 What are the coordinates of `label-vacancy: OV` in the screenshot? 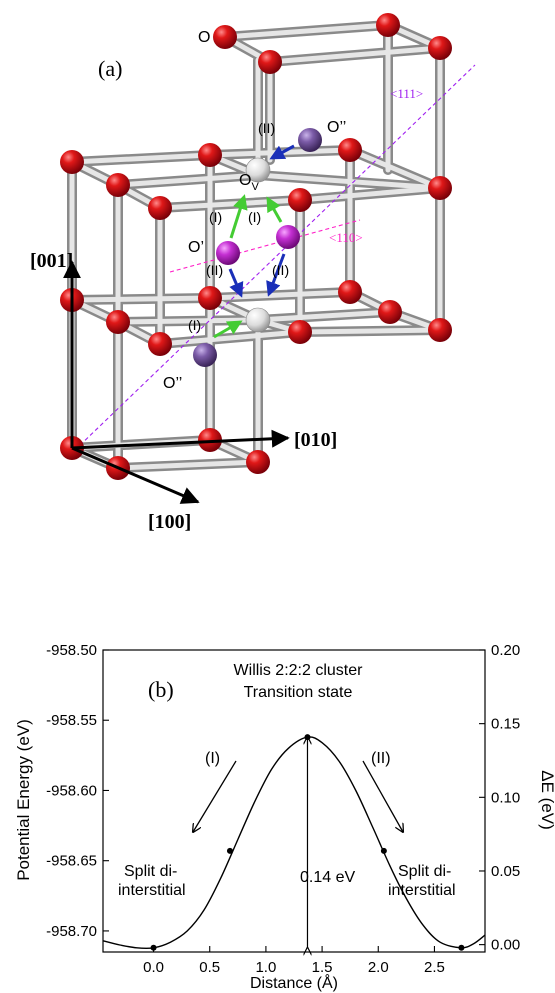 It's located at (249, 182).